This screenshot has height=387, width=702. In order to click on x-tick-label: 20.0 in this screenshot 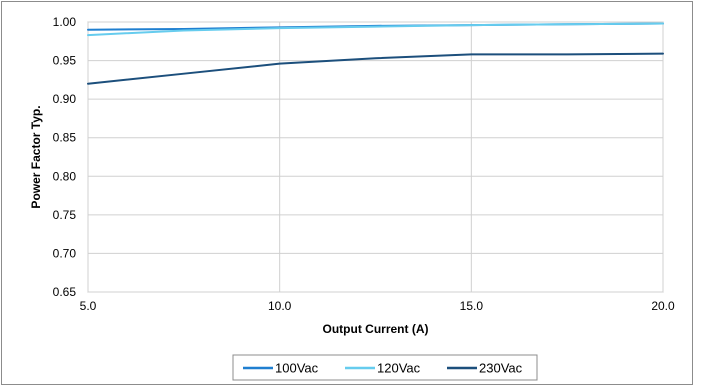, I will do `click(663, 306)`.